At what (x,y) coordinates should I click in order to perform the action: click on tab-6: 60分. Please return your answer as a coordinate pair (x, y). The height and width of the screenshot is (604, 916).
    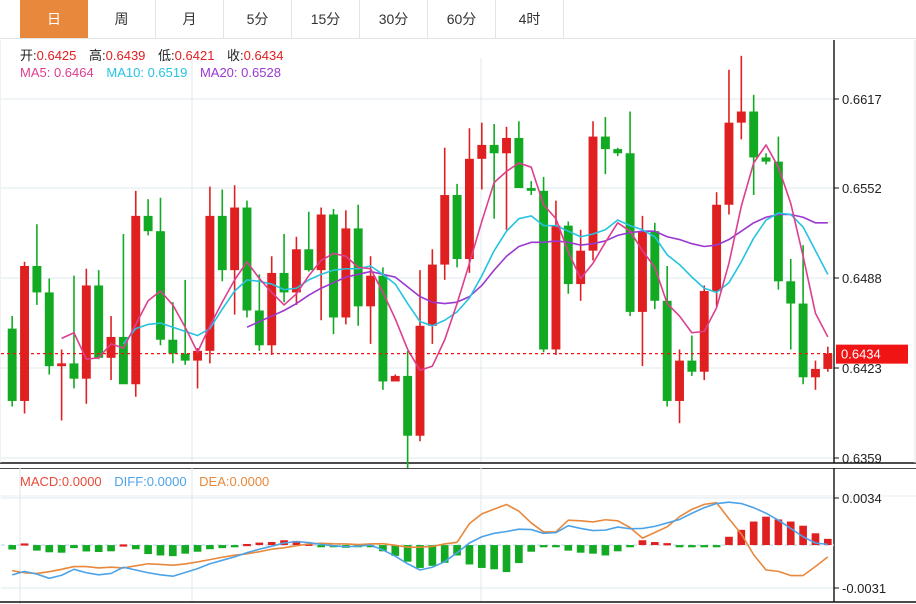
    Looking at the image, I should click on (462, 19).